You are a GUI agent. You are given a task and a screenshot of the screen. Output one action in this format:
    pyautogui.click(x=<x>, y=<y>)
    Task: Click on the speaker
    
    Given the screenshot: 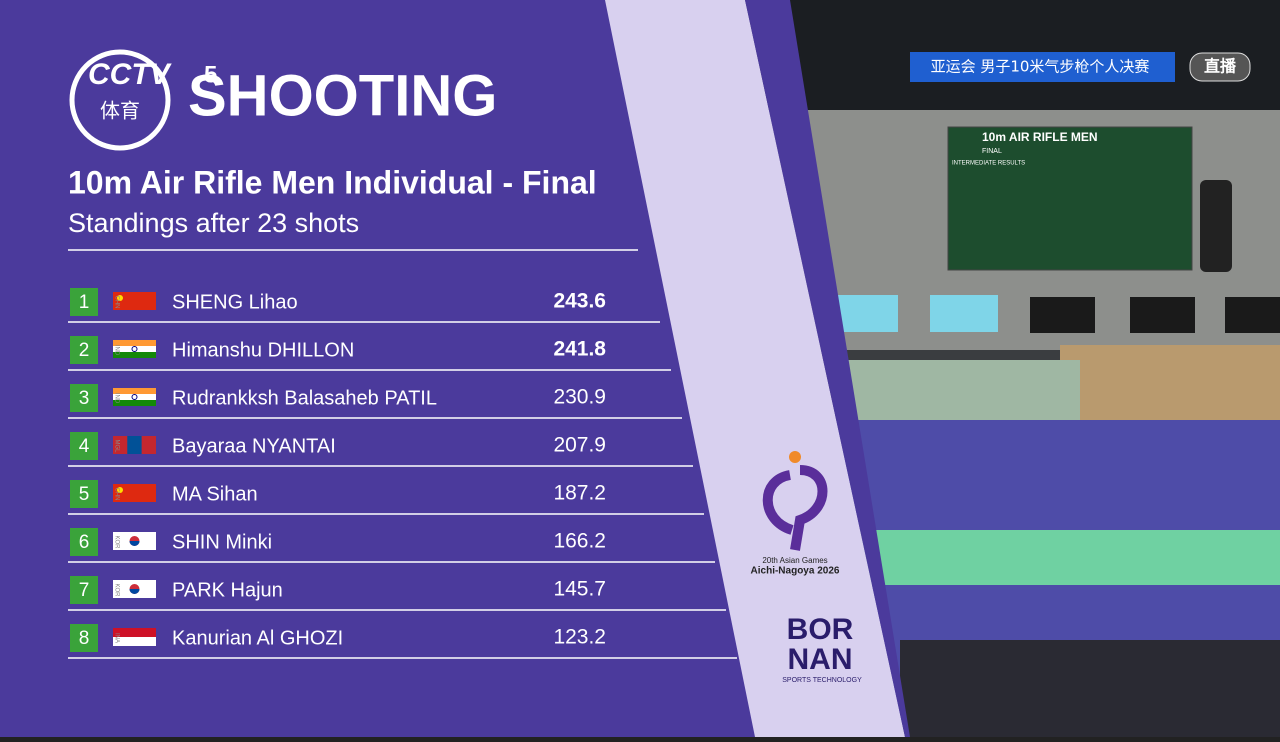 What is the action you would take?
    pyautogui.click(x=1216, y=226)
    